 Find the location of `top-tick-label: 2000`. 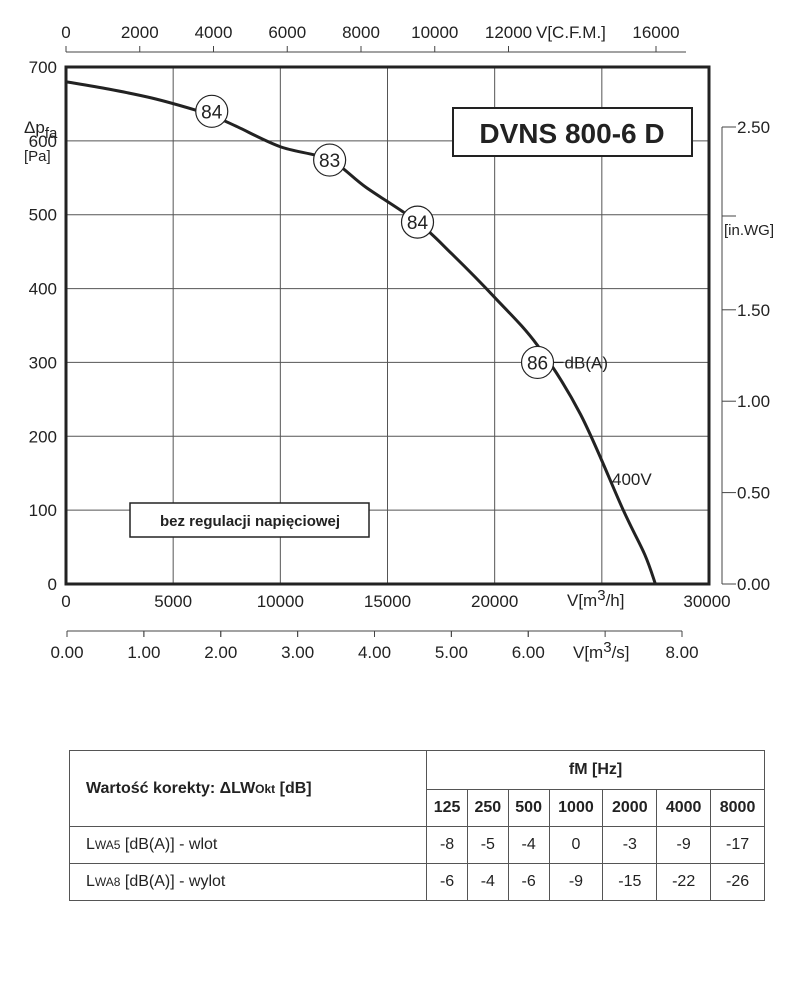

top-tick-label: 2000 is located at coordinates (140, 32).